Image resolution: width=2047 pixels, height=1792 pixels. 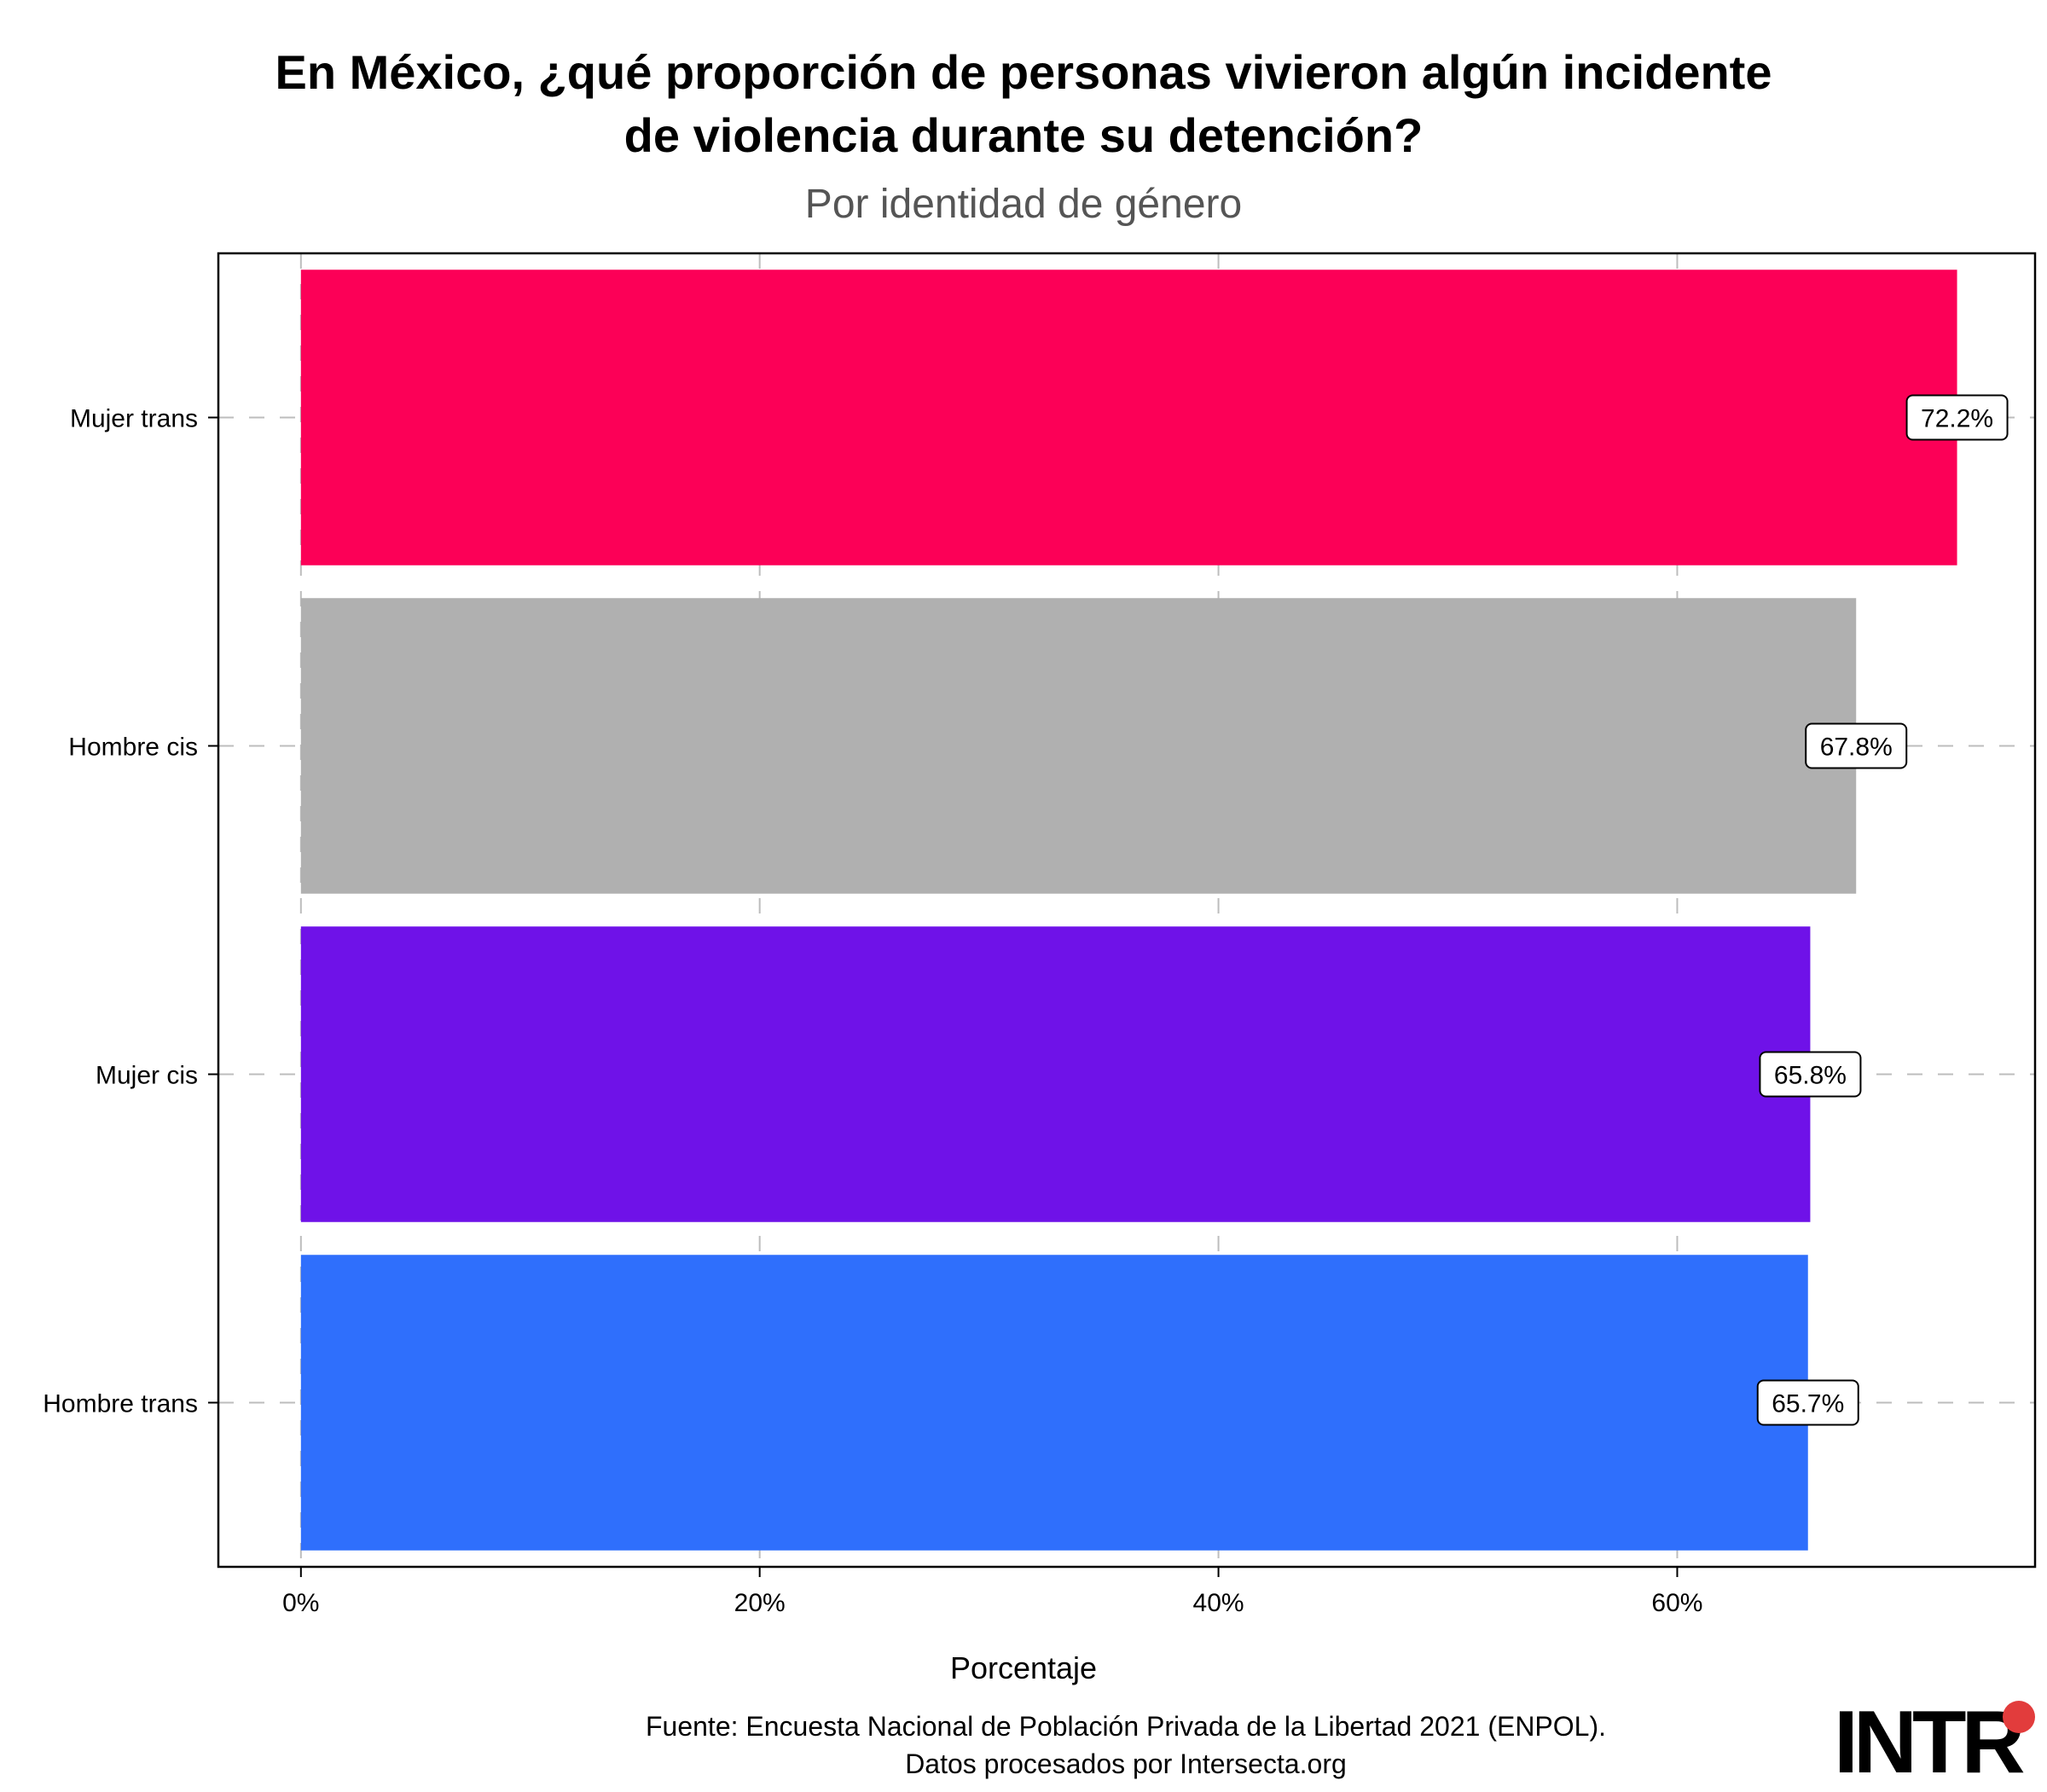 What do you see at coordinates (1218, 1603) in the screenshot?
I see `x-tick-label: 40%` at bounding box center [1218, 1603].